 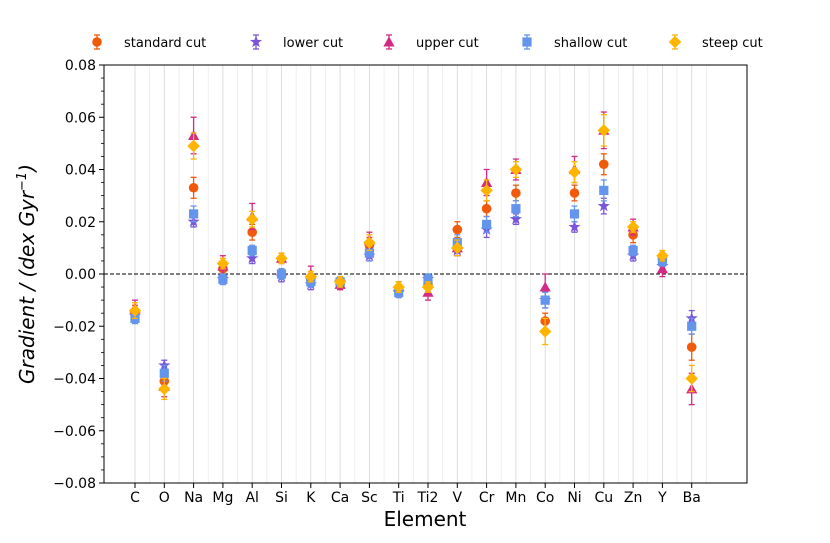 What do you see at coordinates (251, 498) in the screenshot?
I see `x-tick-label: Al` at bounding box center [251, 498].